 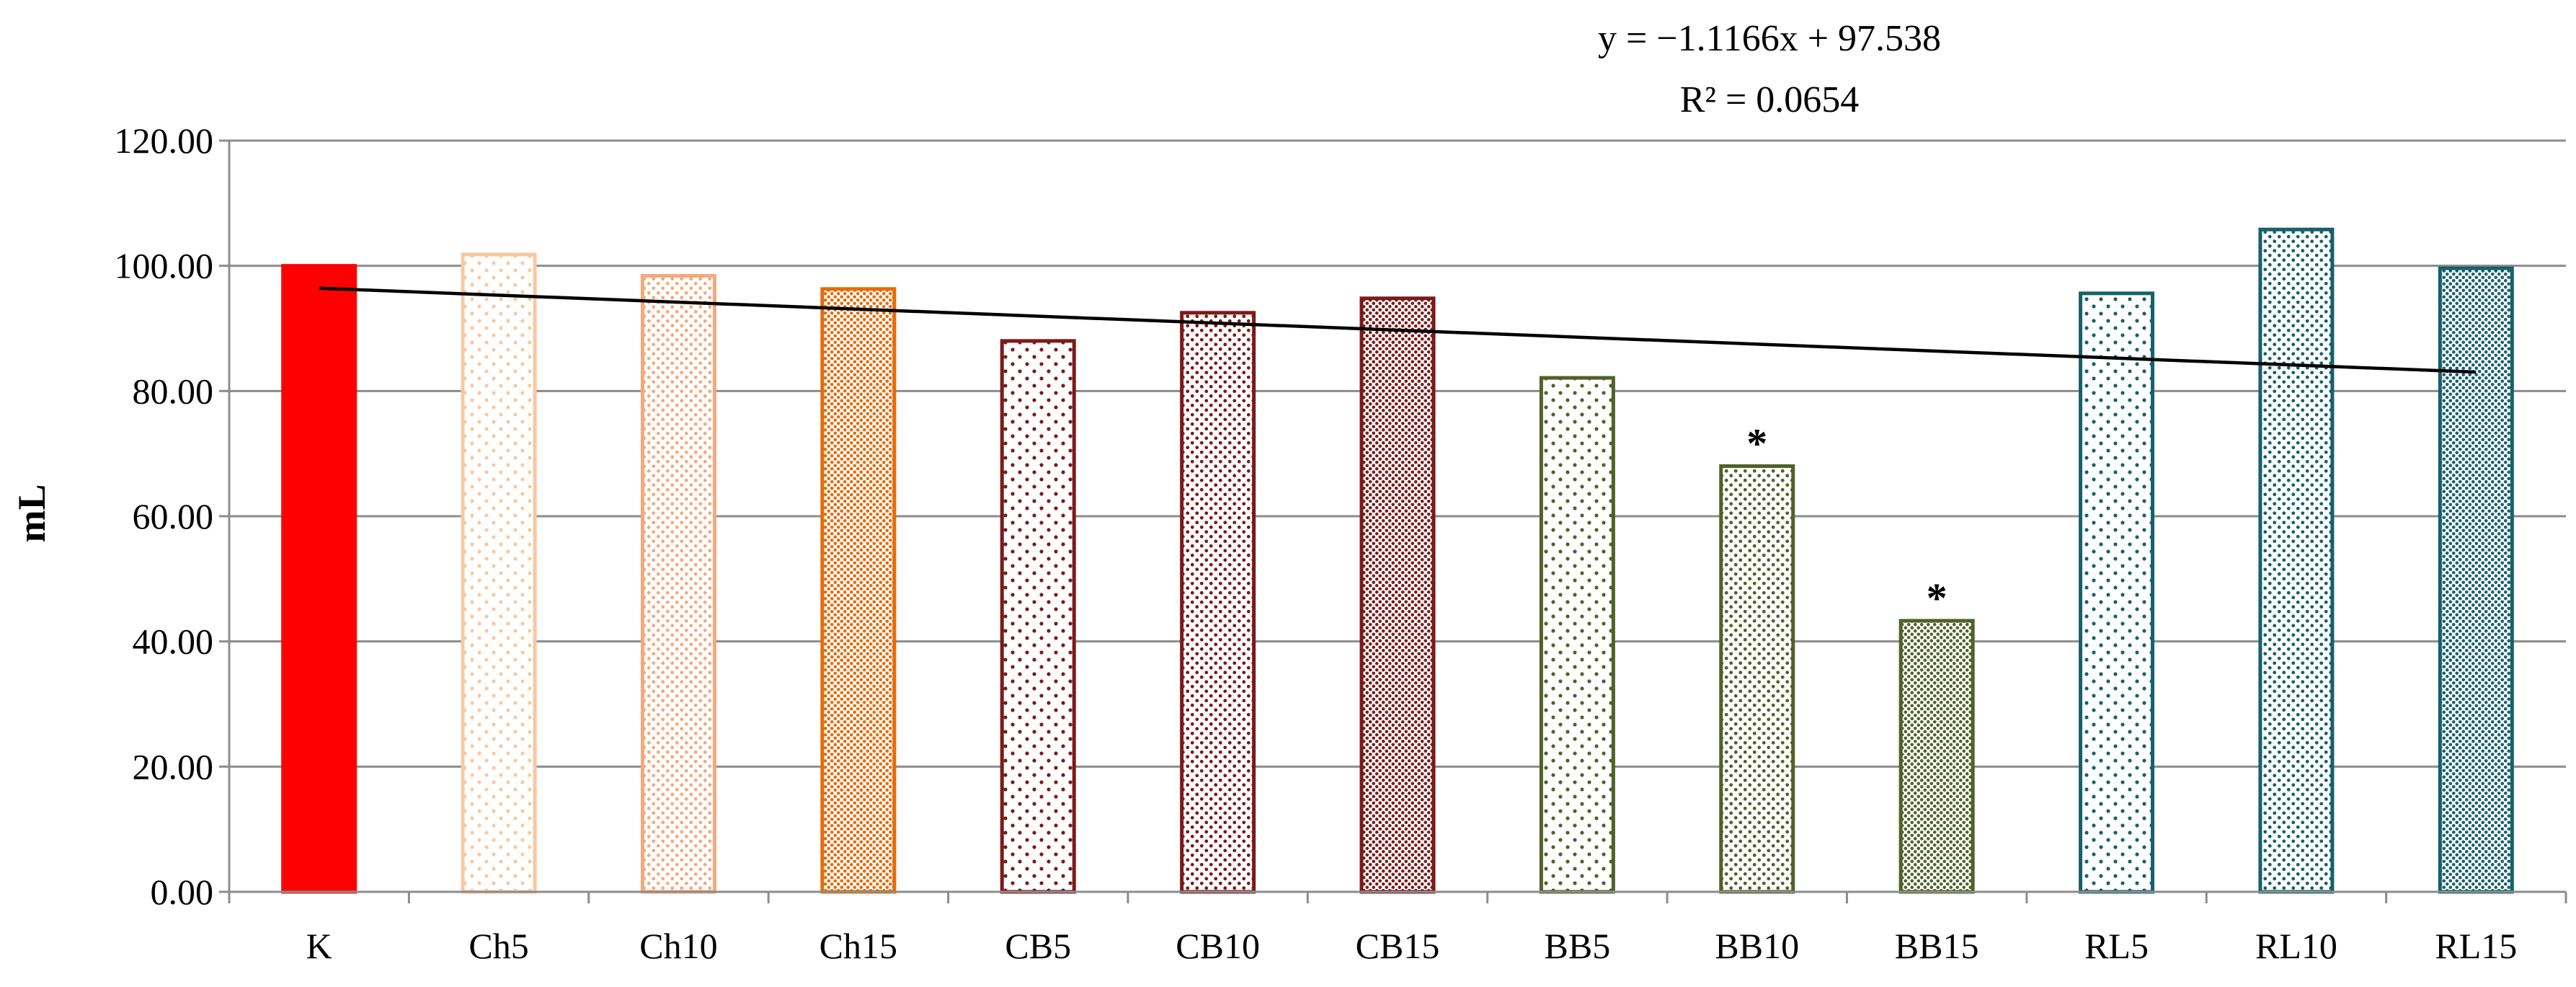 I want to click on bar-cb15, so click(x=1397, y=595).